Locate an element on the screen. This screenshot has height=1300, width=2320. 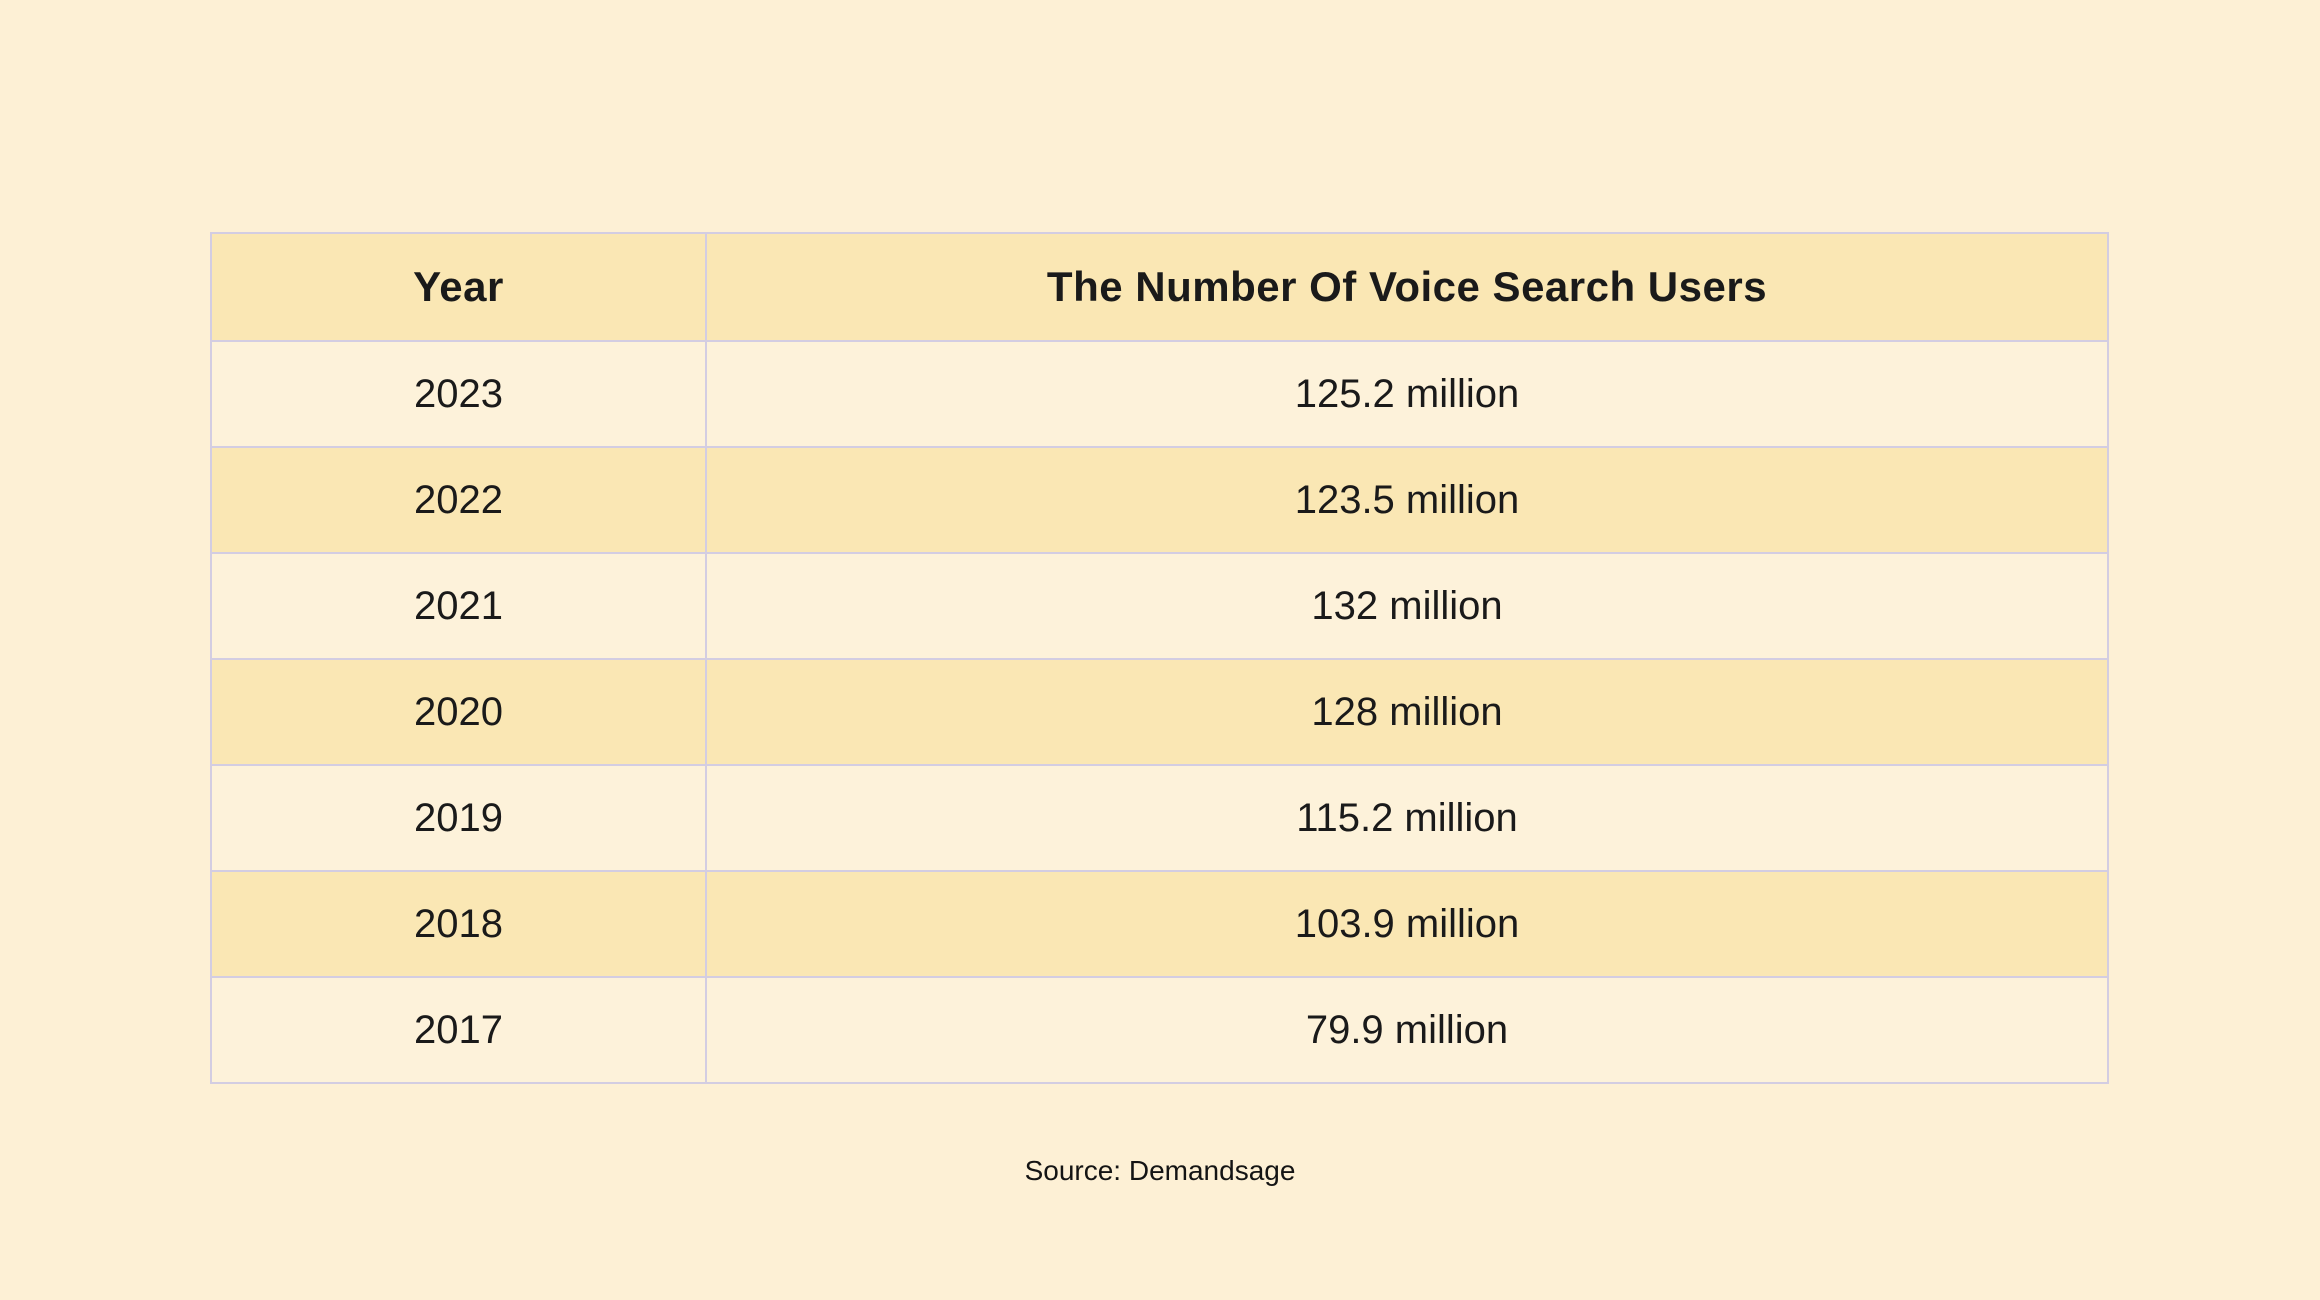
value-cell: 79.9 million is located at coordinates (1407, 1030).